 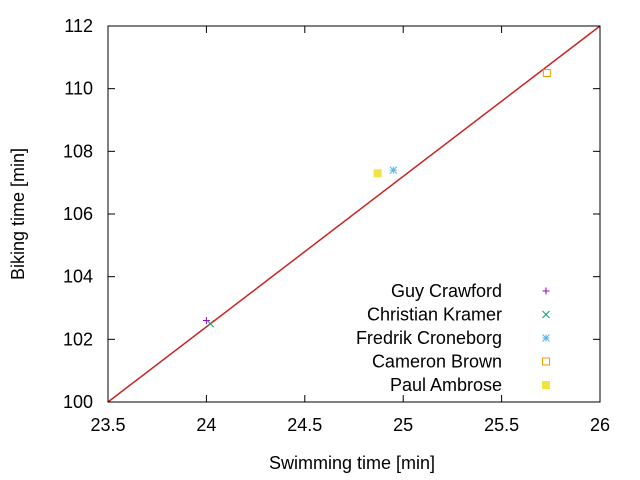 What do you see at coordinates (78, 151) in the screenshot?
I see `y-tick-label: 108` at bounding box center [78, 151].